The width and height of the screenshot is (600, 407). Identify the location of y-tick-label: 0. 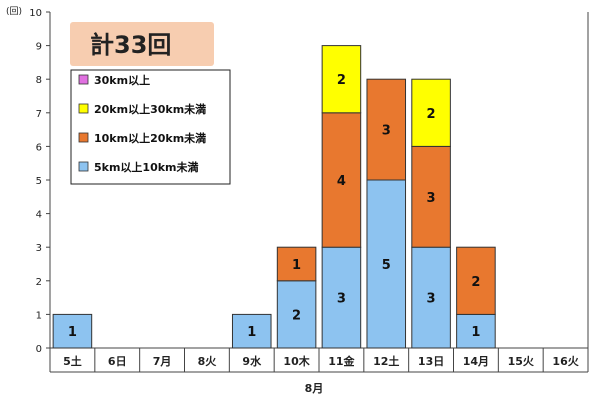
(39, 349).